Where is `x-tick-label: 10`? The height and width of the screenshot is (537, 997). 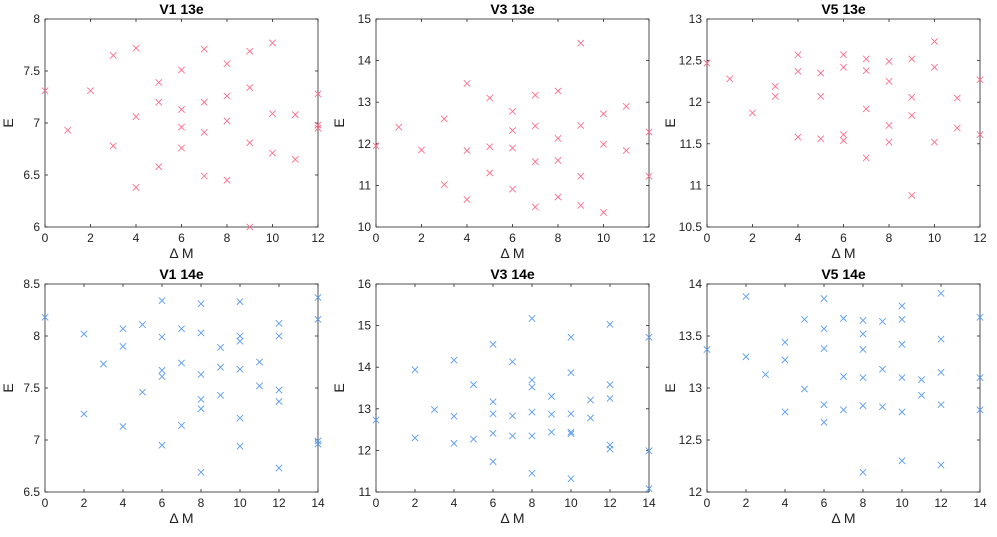 x-tick-label: 10 is located at coordinates (240, 503).